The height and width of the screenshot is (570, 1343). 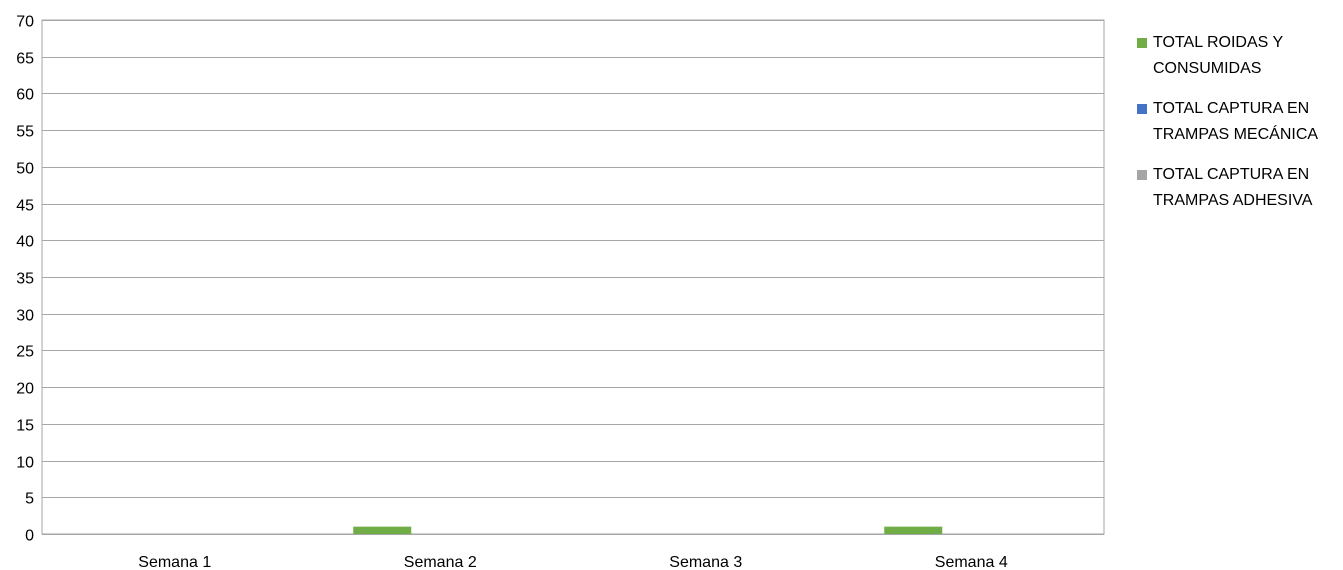 I want to click on y-axis-ticks: 0 5 10 15 20 25 30 35 40 45 50 55 60 65 70, so click(x=25, y=279).